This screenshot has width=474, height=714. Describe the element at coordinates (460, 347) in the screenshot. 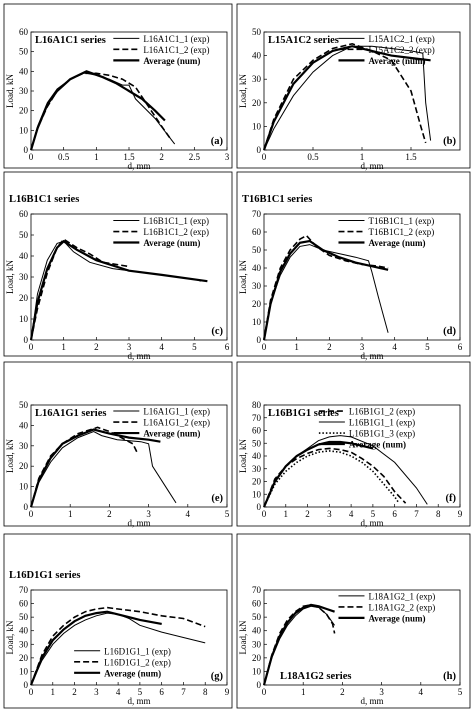

I see `x-tick-label: 6` at that location.